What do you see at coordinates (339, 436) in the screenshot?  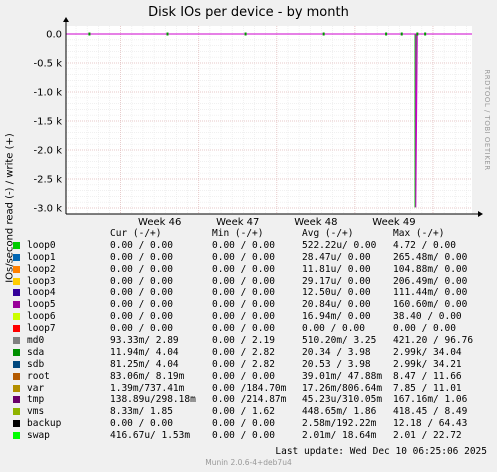 I see `legend-avg-value: 2.01m/ 18.64m` at bounding box center [339, 436].